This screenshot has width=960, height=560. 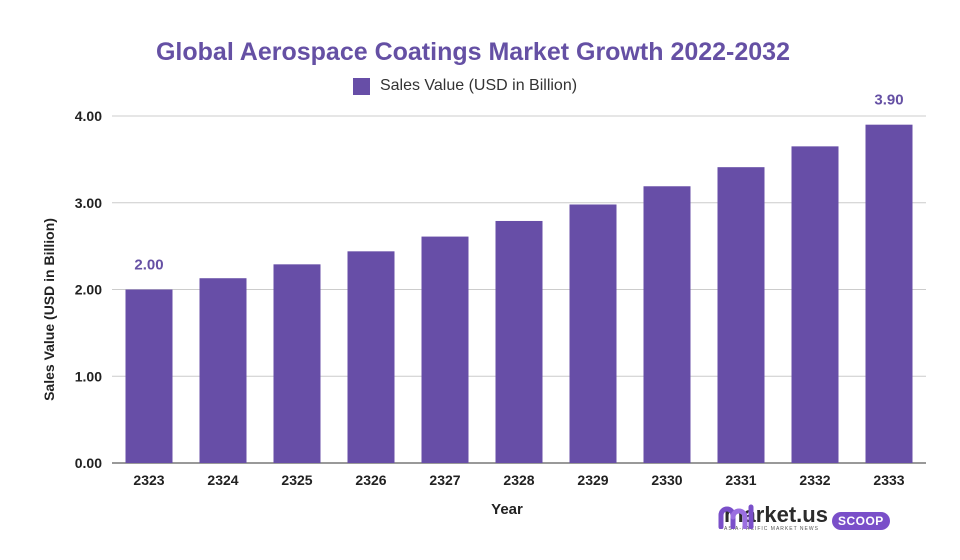 What do you see at coordinates (478, 85) in the screenshot?
I see `legend-label: Sales Value (USD in Billion)` at bounding box center [478, 85].